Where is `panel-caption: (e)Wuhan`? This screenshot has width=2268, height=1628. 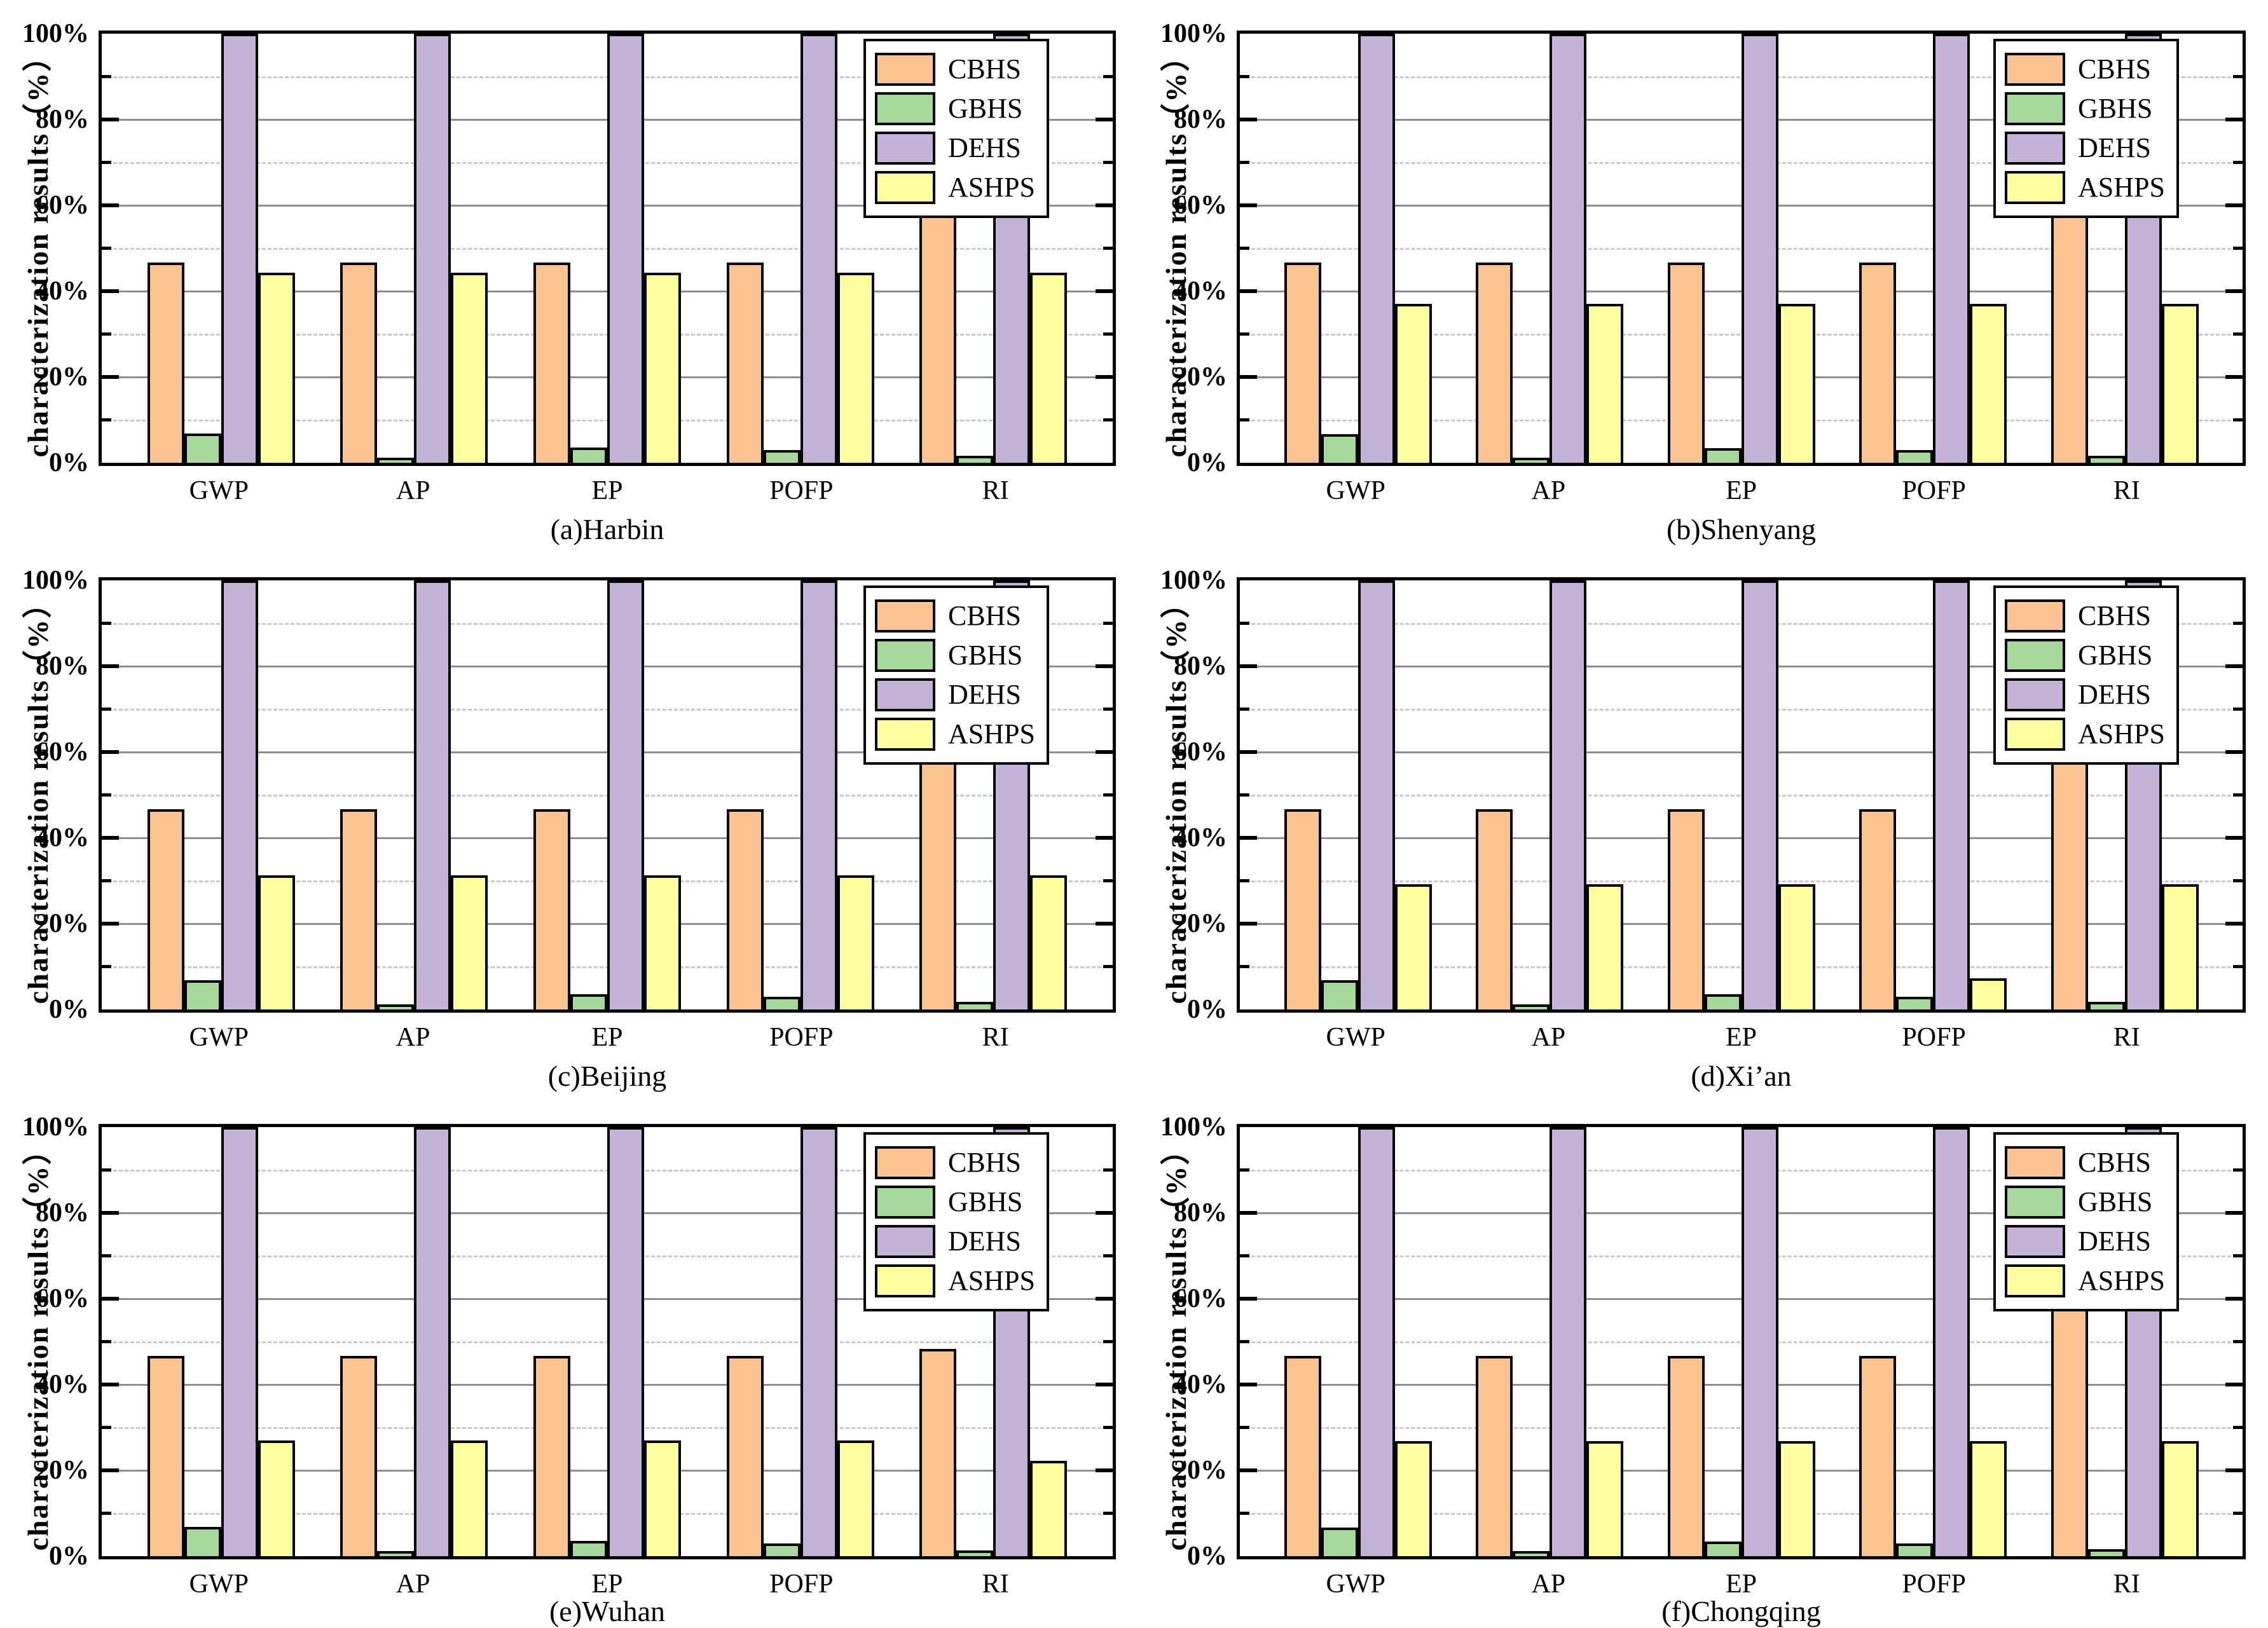
panel-caption: (e)Wuhan is located at coordinates (607, 1611).